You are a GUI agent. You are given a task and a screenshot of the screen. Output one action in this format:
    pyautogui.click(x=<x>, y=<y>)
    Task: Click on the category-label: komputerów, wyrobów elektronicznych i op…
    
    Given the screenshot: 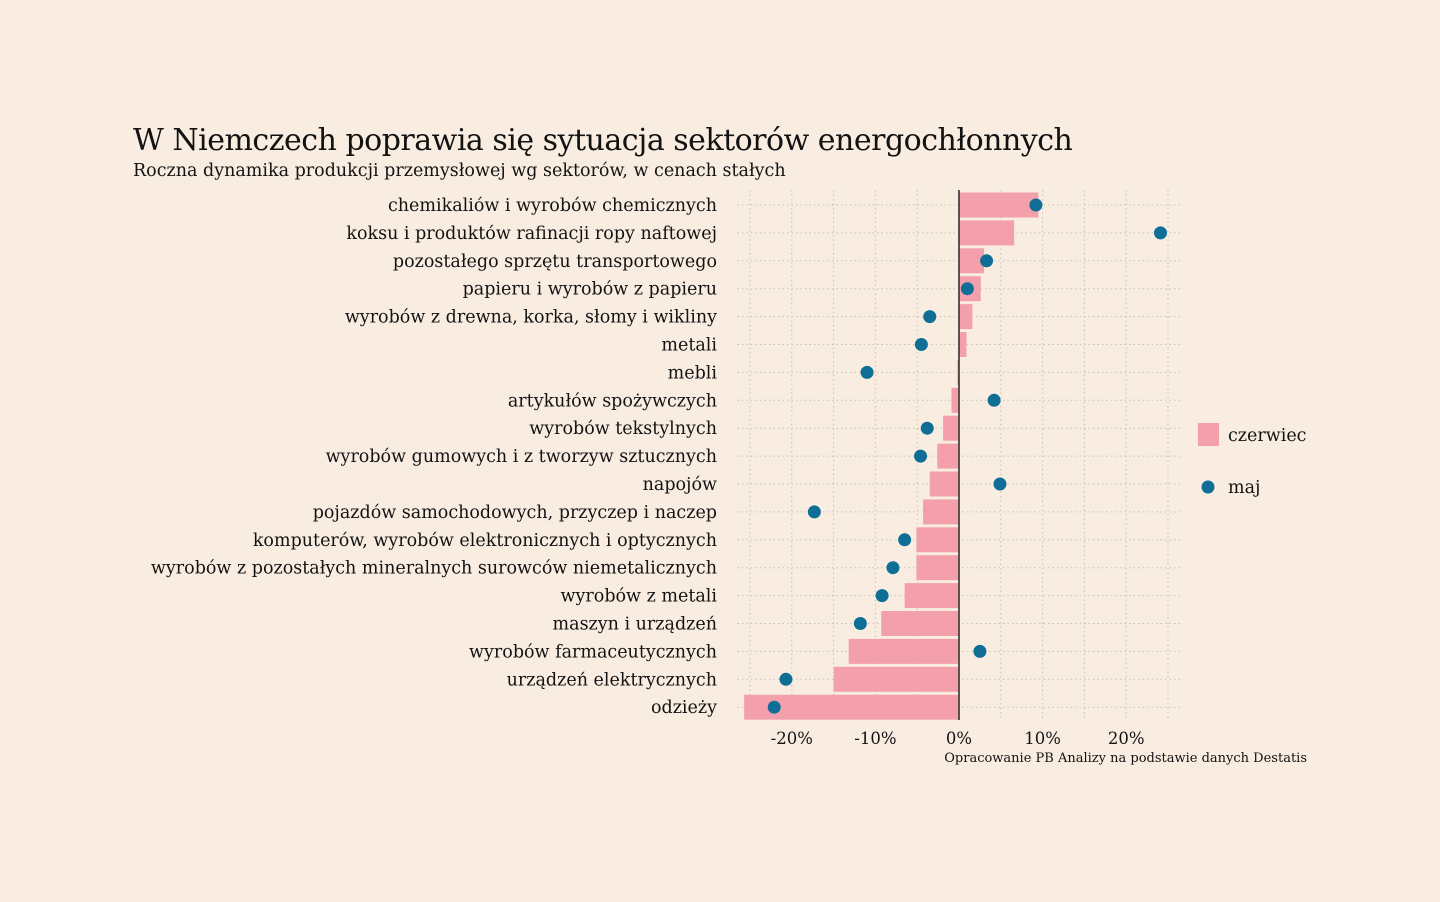 What is the action you would take?
    pyautogui.click(x=485, y=541)
    